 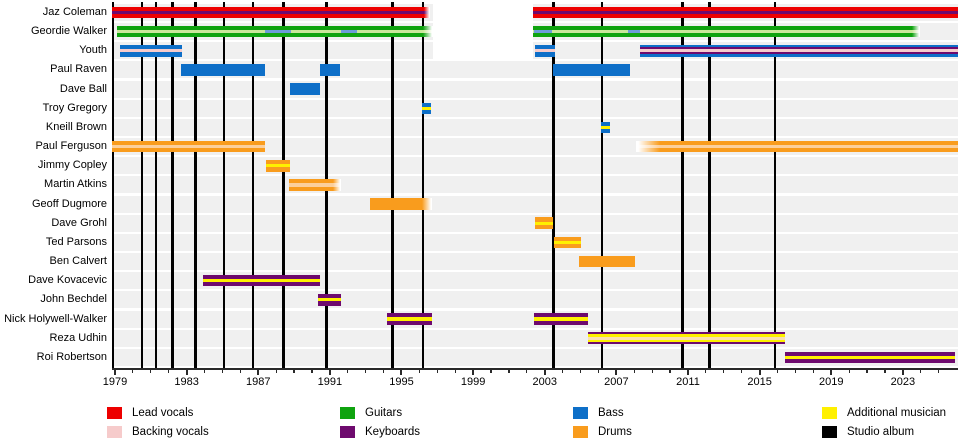 What do you see at coordinates (831, 382) in the screenshot?
I see `x-axis-tick-label: 2019` at bounding box center [831, 382].